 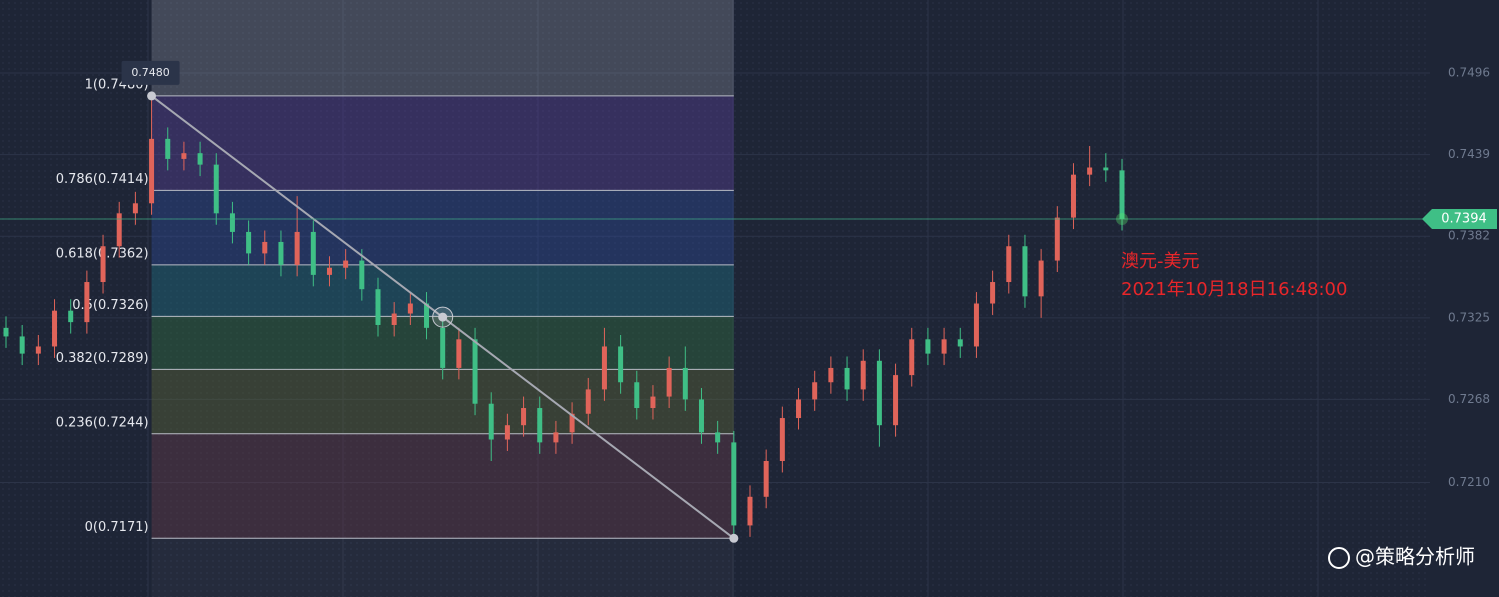 I want to click on fib-level-label: 0(0.7171), so click(x=117, y=527).